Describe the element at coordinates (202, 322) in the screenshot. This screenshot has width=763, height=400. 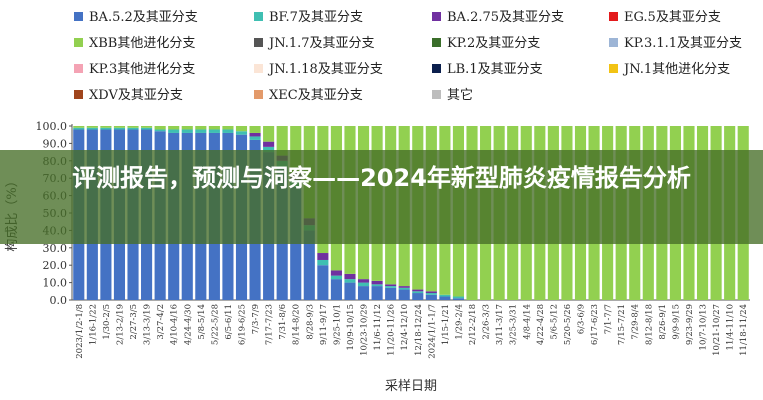
I see `x-tick-label: 5/8-5/14` at that location.